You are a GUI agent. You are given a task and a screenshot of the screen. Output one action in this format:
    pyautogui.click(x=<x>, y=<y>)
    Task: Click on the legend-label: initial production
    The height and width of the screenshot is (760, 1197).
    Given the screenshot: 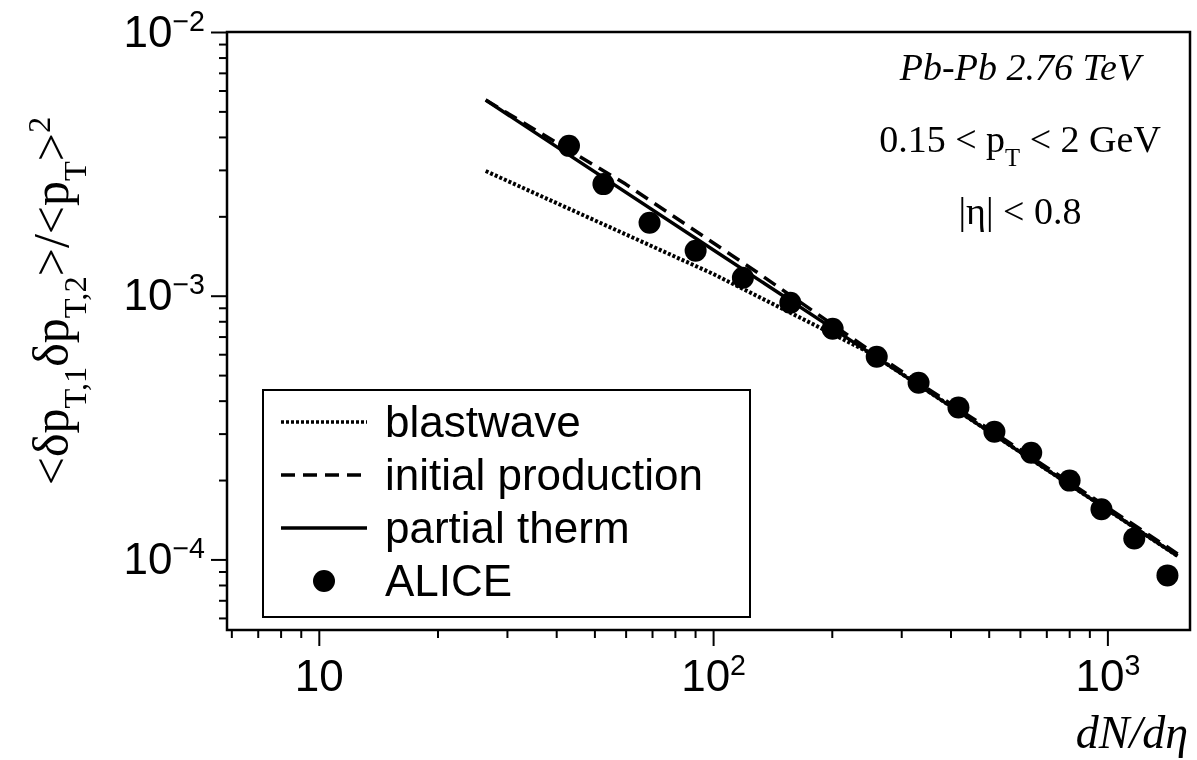 What is the action you would take?
    pyautogui.click(x=544, y=474)
    